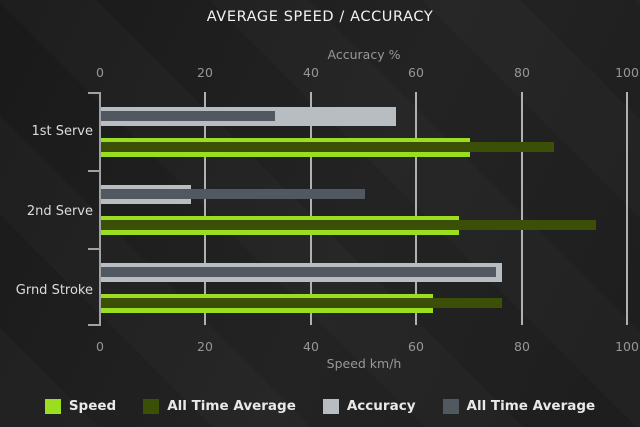 This screenshot has width=640, height=427. What do you see at coordinates (92, 406) in the screenshot?
I see `legend-label: Speed` at bounding box center [92, 406].